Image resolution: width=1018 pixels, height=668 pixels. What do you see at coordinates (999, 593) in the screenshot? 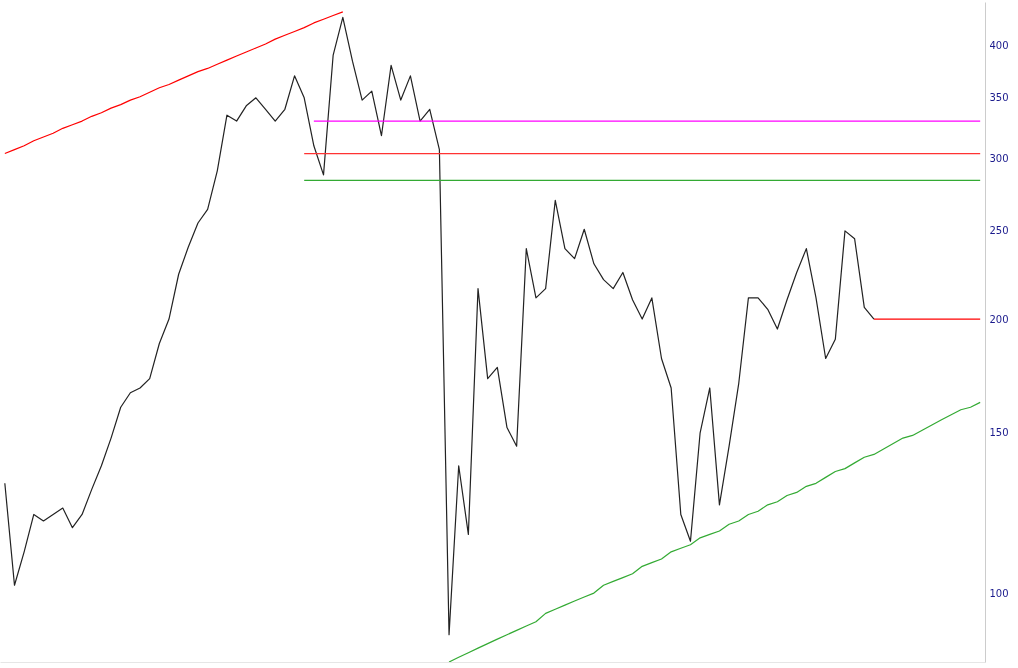
I see `y-tick-label: 100` at bounding box center [999, 593].